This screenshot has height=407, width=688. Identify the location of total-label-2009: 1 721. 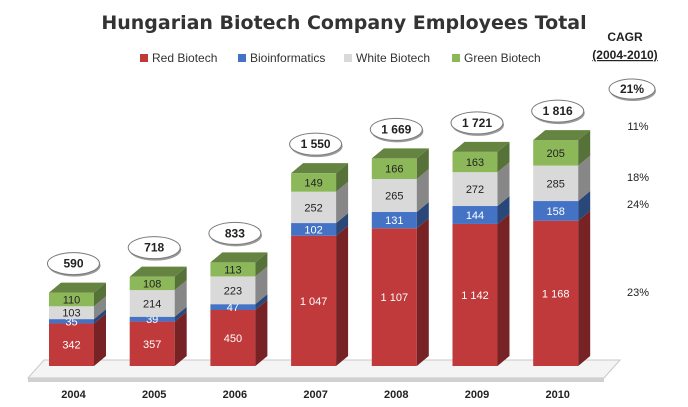
(477, 123).